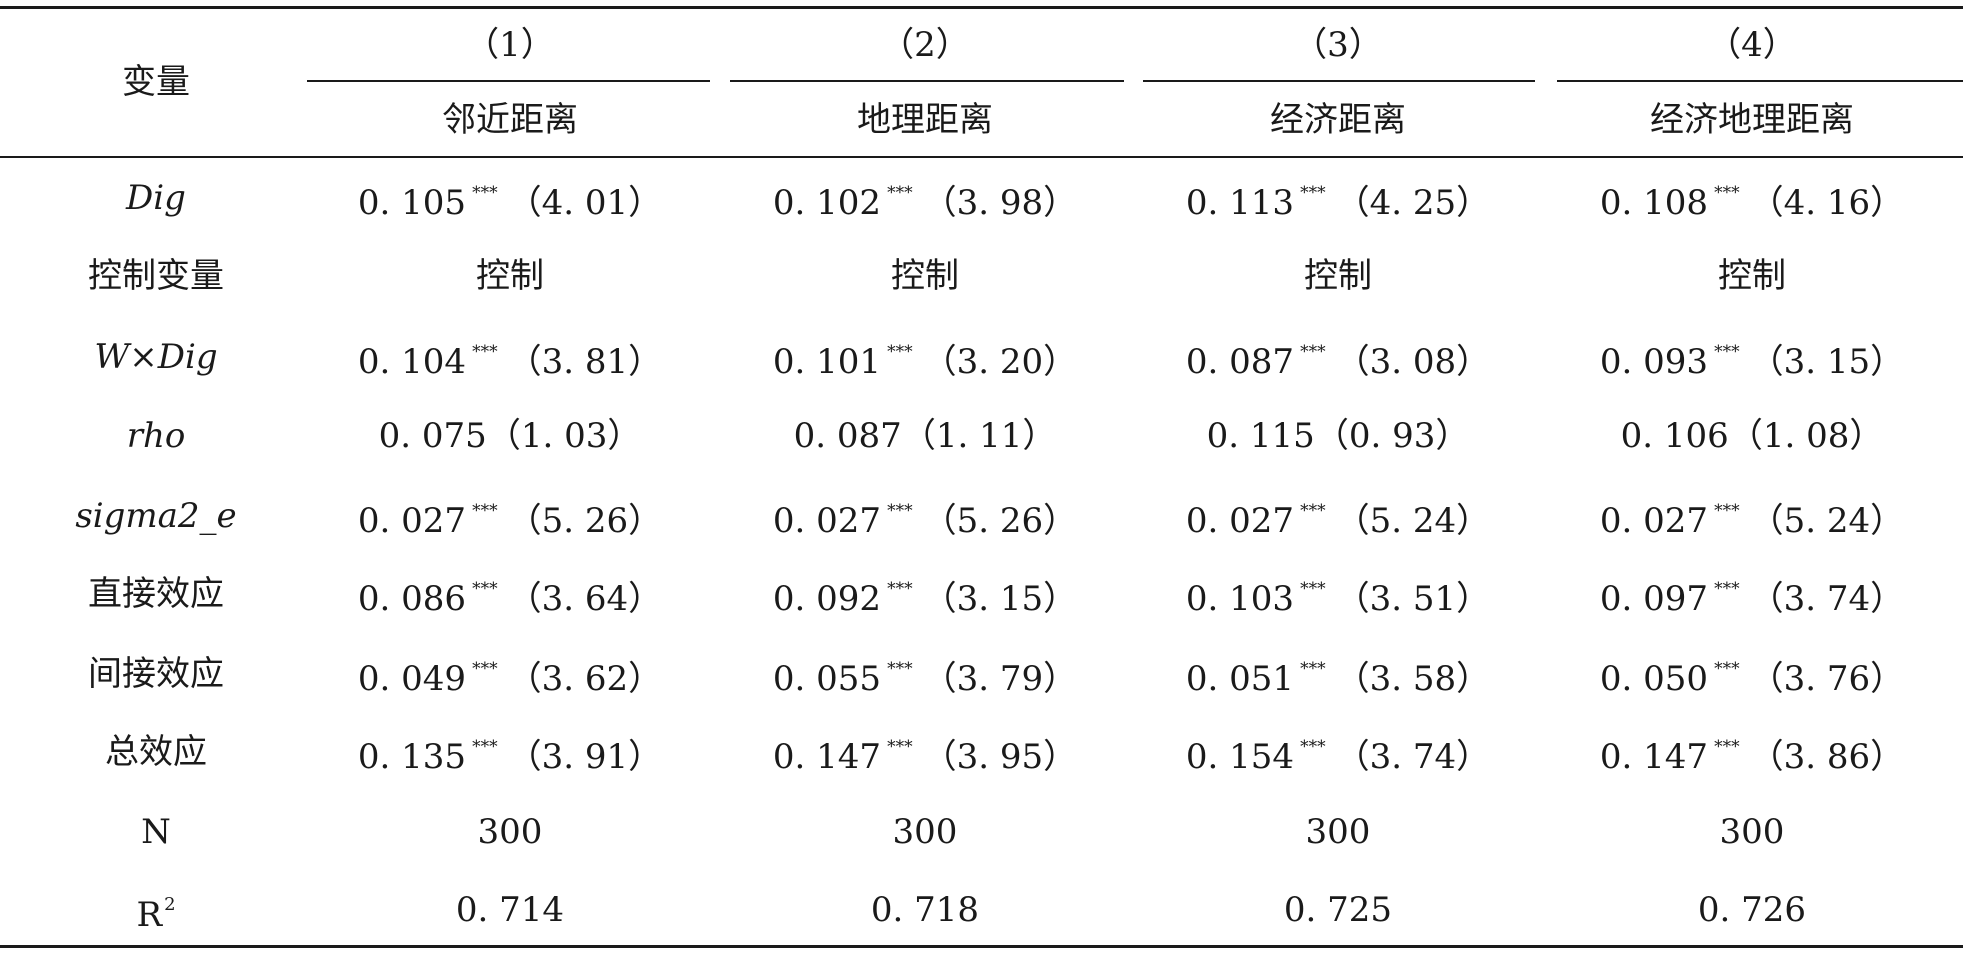 The height and width of the screenshot is (957, 1963). I want to click on table-cell: 0. 154 *** （3. 74）, so click(1338, 752).